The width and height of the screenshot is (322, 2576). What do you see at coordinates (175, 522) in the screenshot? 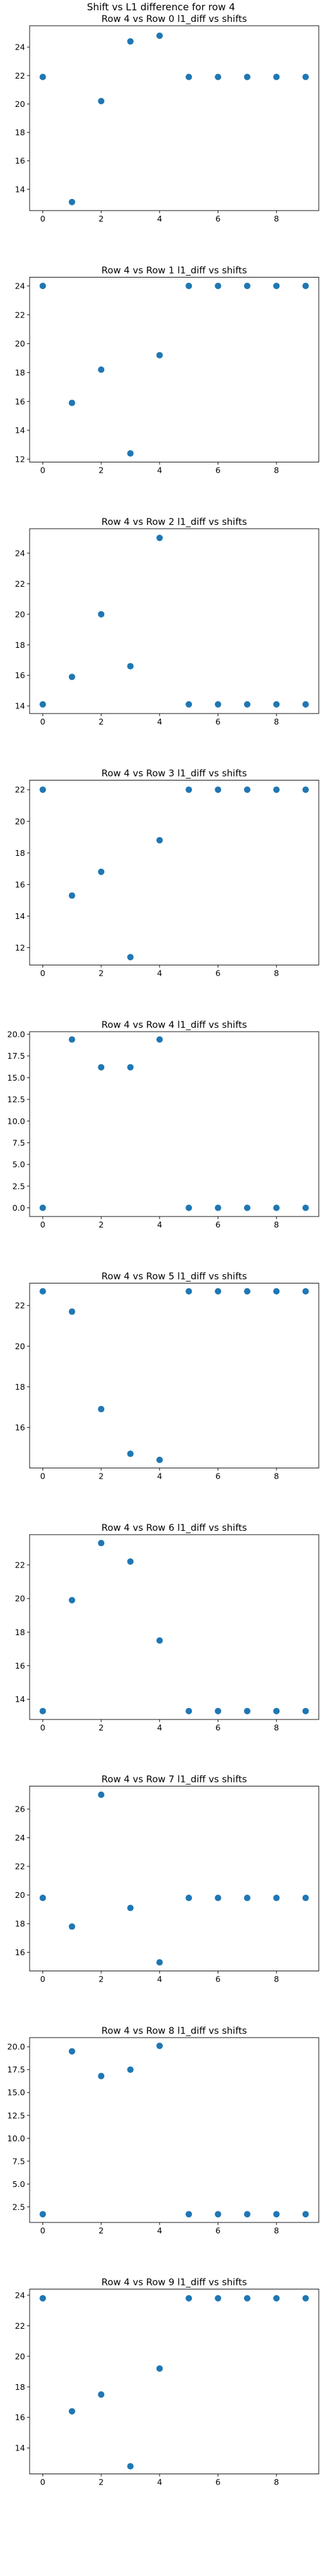
I see `subplot-title: Row 4 vs Row 2 l1_diff vs shifts` at bounding box center [175, 522].